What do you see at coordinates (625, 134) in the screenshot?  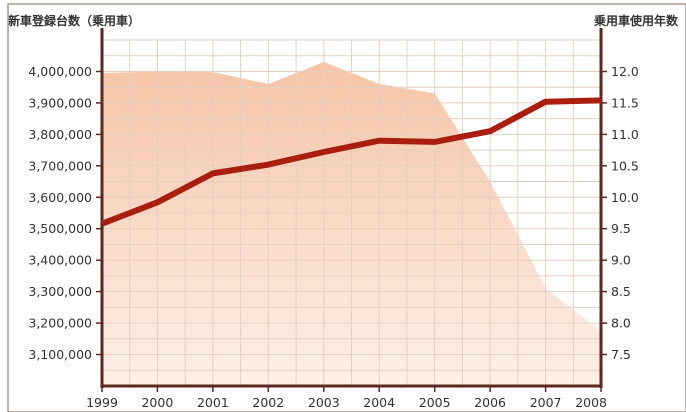 I see `right-tick-label: 11.0` at bounding box center [625, 134].